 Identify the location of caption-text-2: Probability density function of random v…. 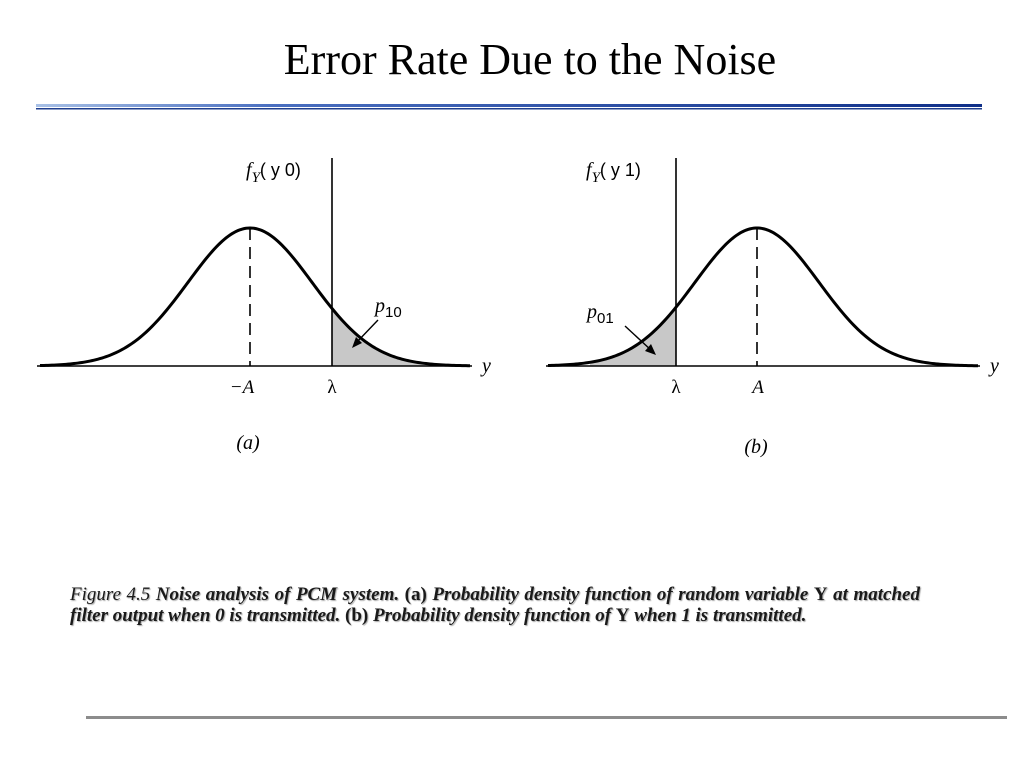
(620, 594).